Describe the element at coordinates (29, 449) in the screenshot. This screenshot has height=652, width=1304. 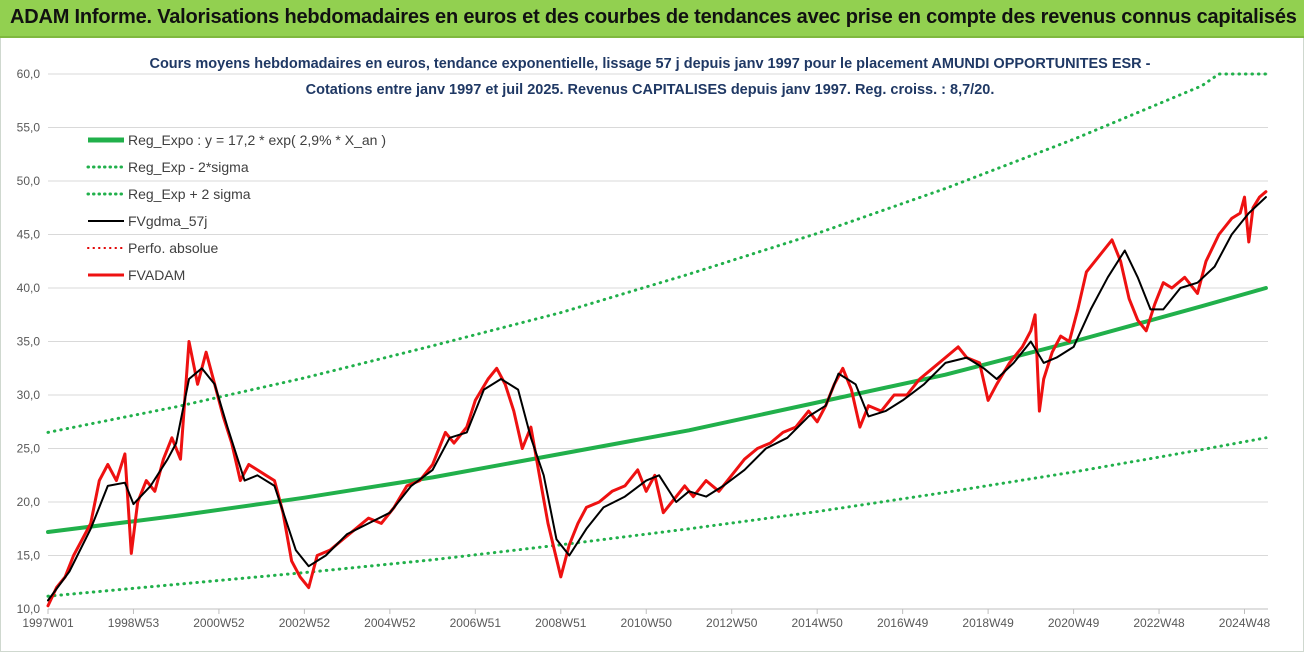
I see `y-tick-label: 25,0` at that location.